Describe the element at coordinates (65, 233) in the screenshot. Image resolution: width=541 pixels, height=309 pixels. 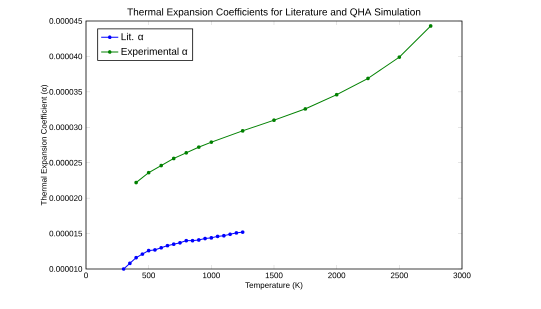
I see `y-tick-label: 0.000015` at that location.